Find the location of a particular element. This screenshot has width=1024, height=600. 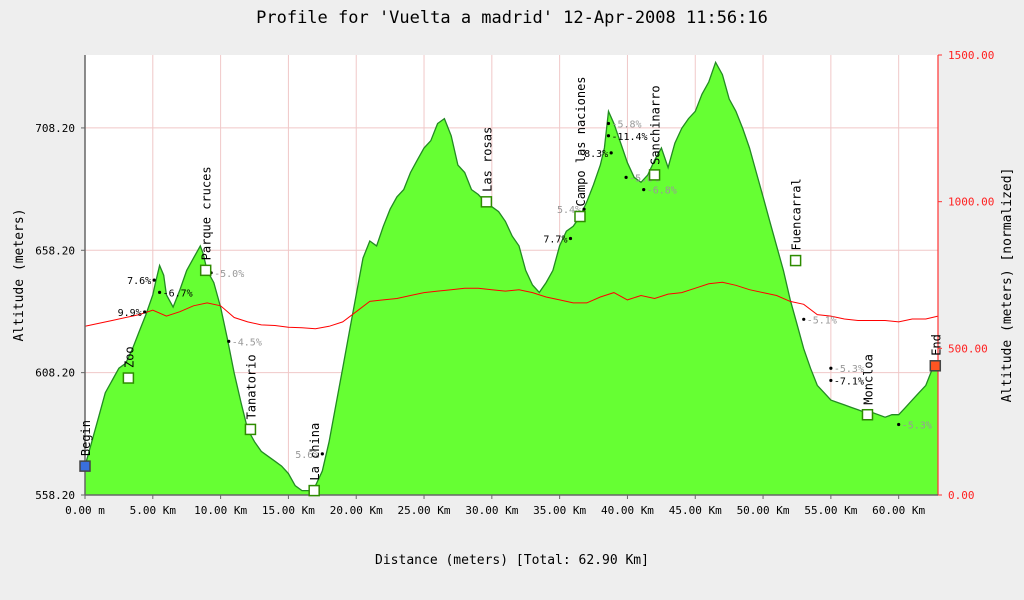

waypoint-label: Moncloa is located at coordinates (868, 379).